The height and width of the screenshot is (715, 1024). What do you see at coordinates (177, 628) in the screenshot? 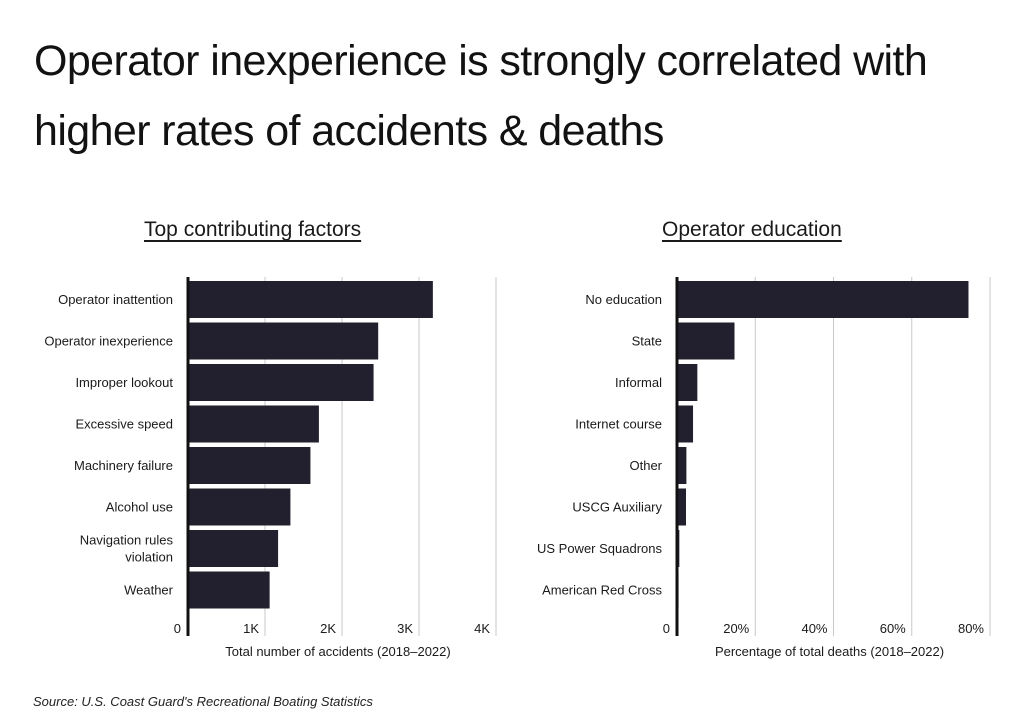
I see `factor-tick-label-0: 0` at bounding box center [177, 628].